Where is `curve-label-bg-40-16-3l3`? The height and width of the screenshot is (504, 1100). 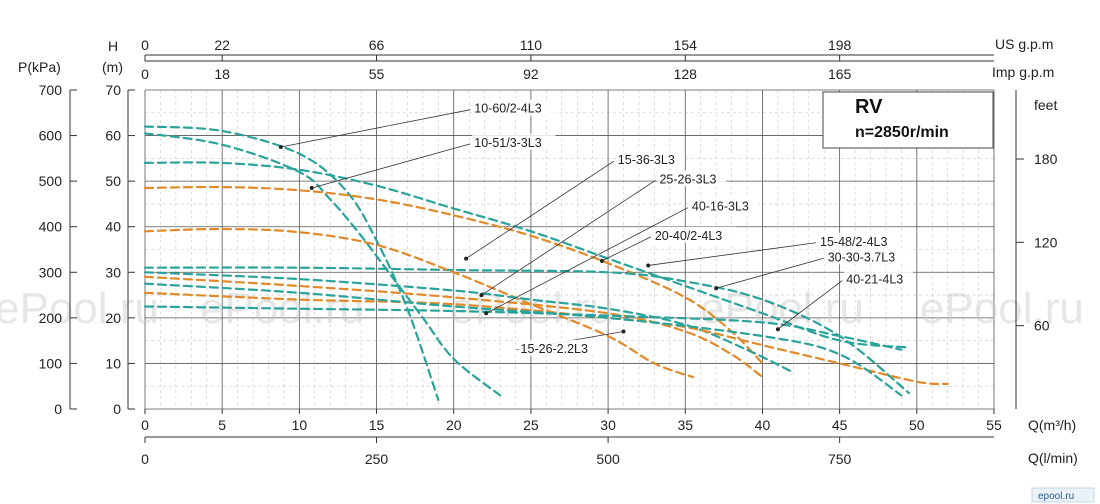 curve-label-bg-40-16-3l3 is located at coordinates (724, 205).